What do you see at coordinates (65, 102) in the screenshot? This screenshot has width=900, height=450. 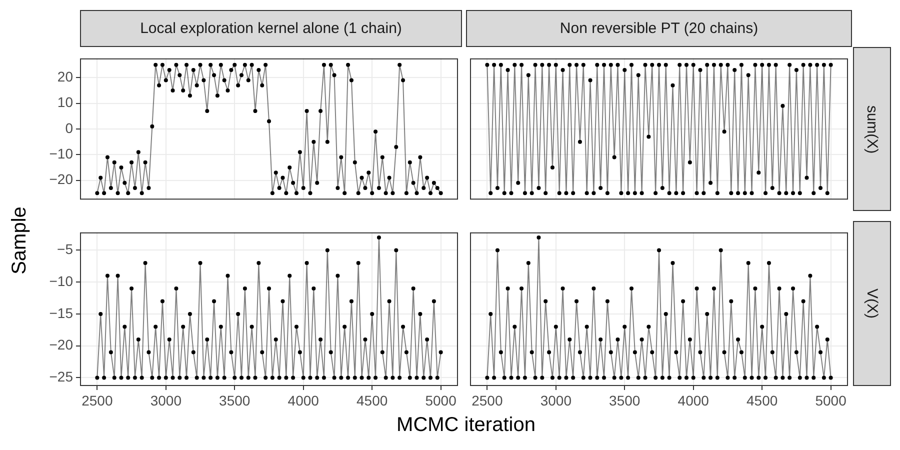 I see `y-tick-label: 10` at bounding box center [65, 102].